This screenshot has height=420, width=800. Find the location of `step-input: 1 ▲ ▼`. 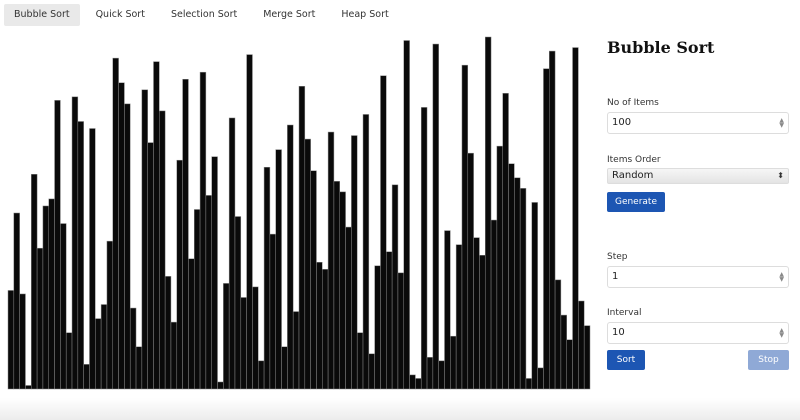

step-input: 1 ▲ ▼ is located at coordinates (698, 277).